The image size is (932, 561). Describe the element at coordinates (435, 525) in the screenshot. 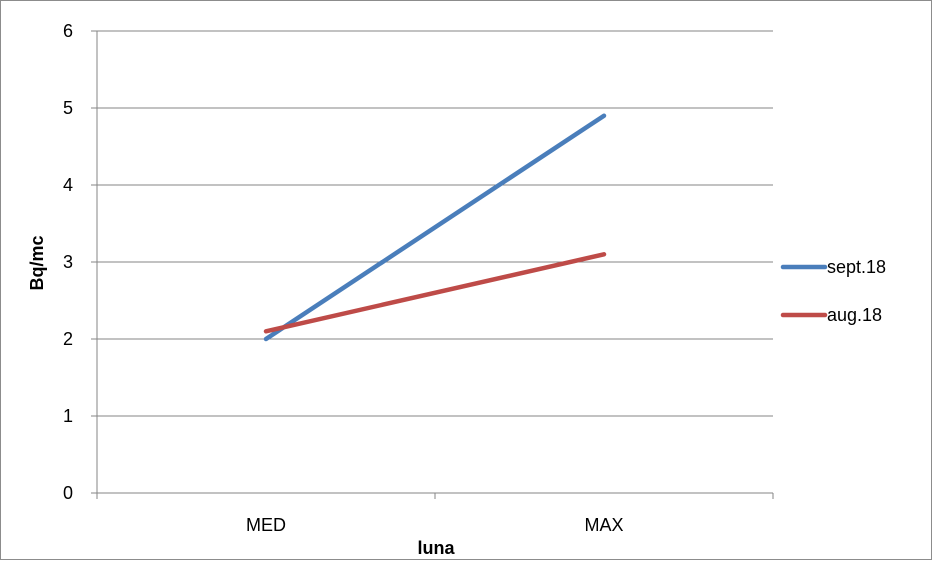

I see `x-tick-labels: MED MAX` at that location.